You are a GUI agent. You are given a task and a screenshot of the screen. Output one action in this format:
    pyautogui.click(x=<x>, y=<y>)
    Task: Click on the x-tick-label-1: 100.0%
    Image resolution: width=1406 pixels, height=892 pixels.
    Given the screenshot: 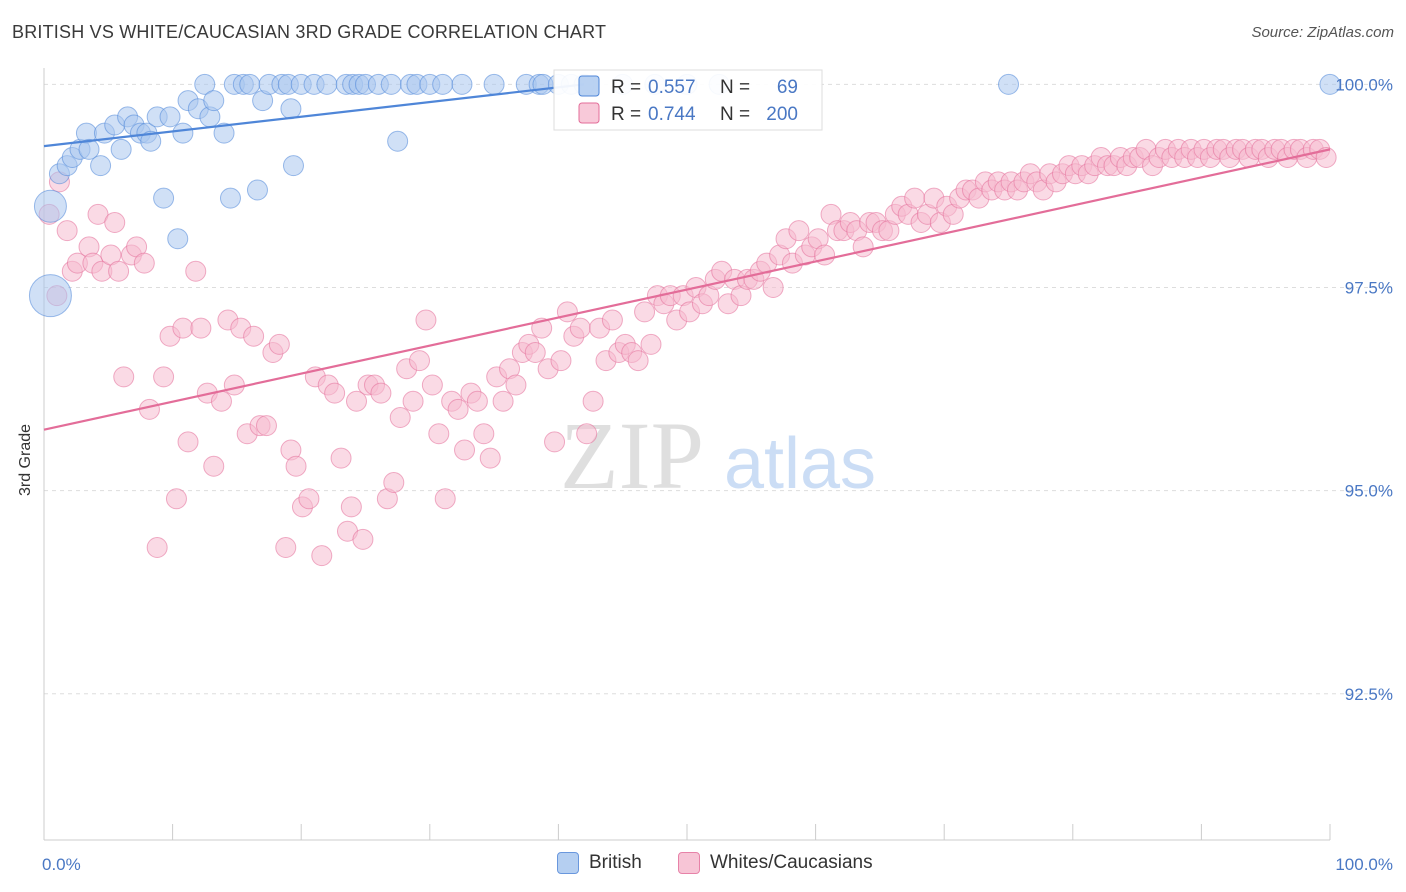 What is the action you would take?
    pyautogui.click(x=1364, y=864)
    